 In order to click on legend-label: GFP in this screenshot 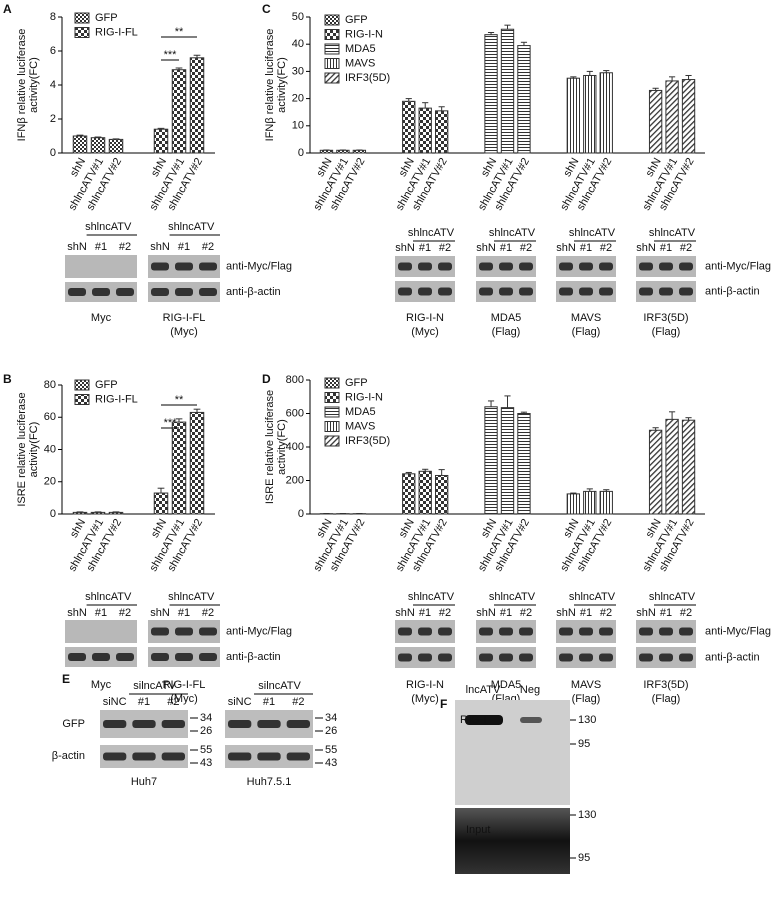, I will do `click(356, 20)`.